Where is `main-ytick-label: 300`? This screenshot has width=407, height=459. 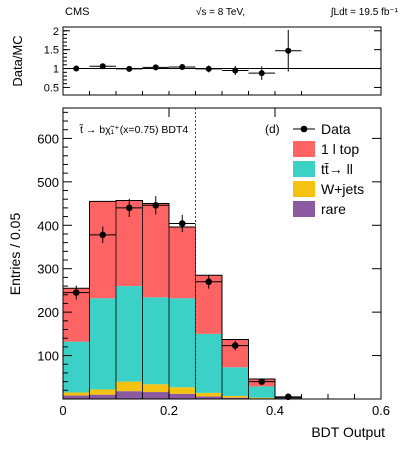 main-ytick-label: 300 is located at coordinates (48, 269).